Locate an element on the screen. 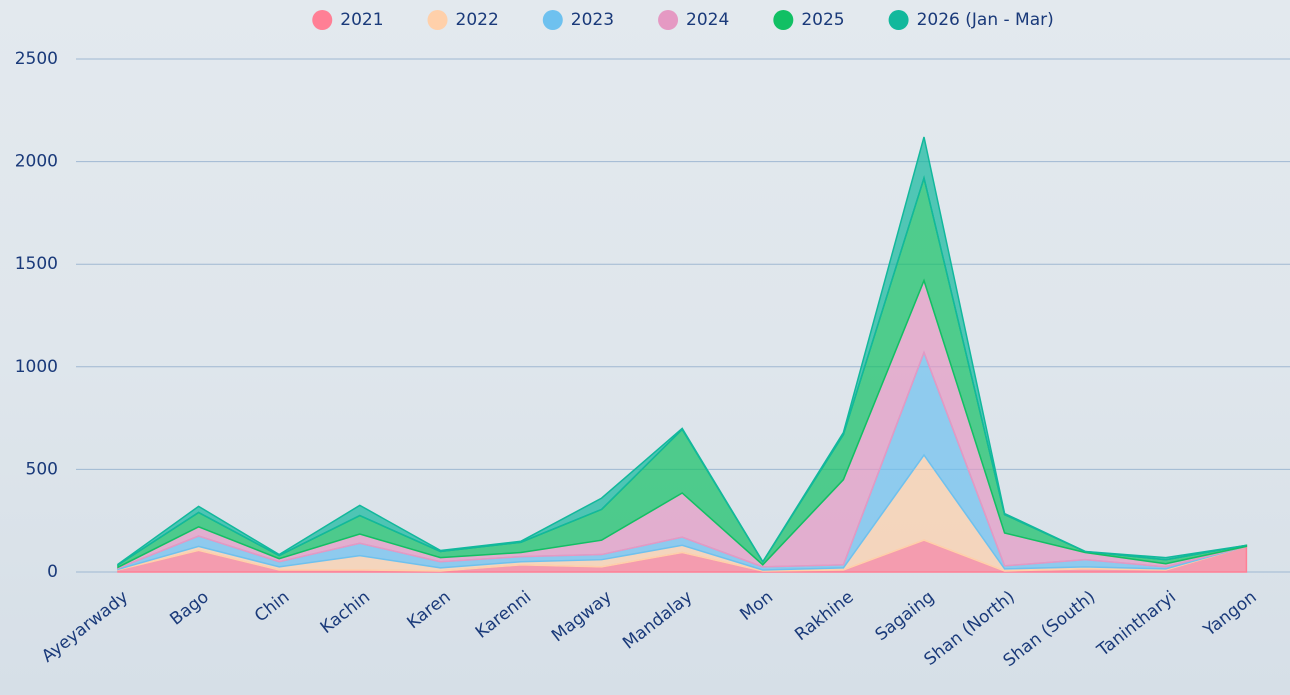  x-tick-label: Kachin is located at coordinates (345, 612).